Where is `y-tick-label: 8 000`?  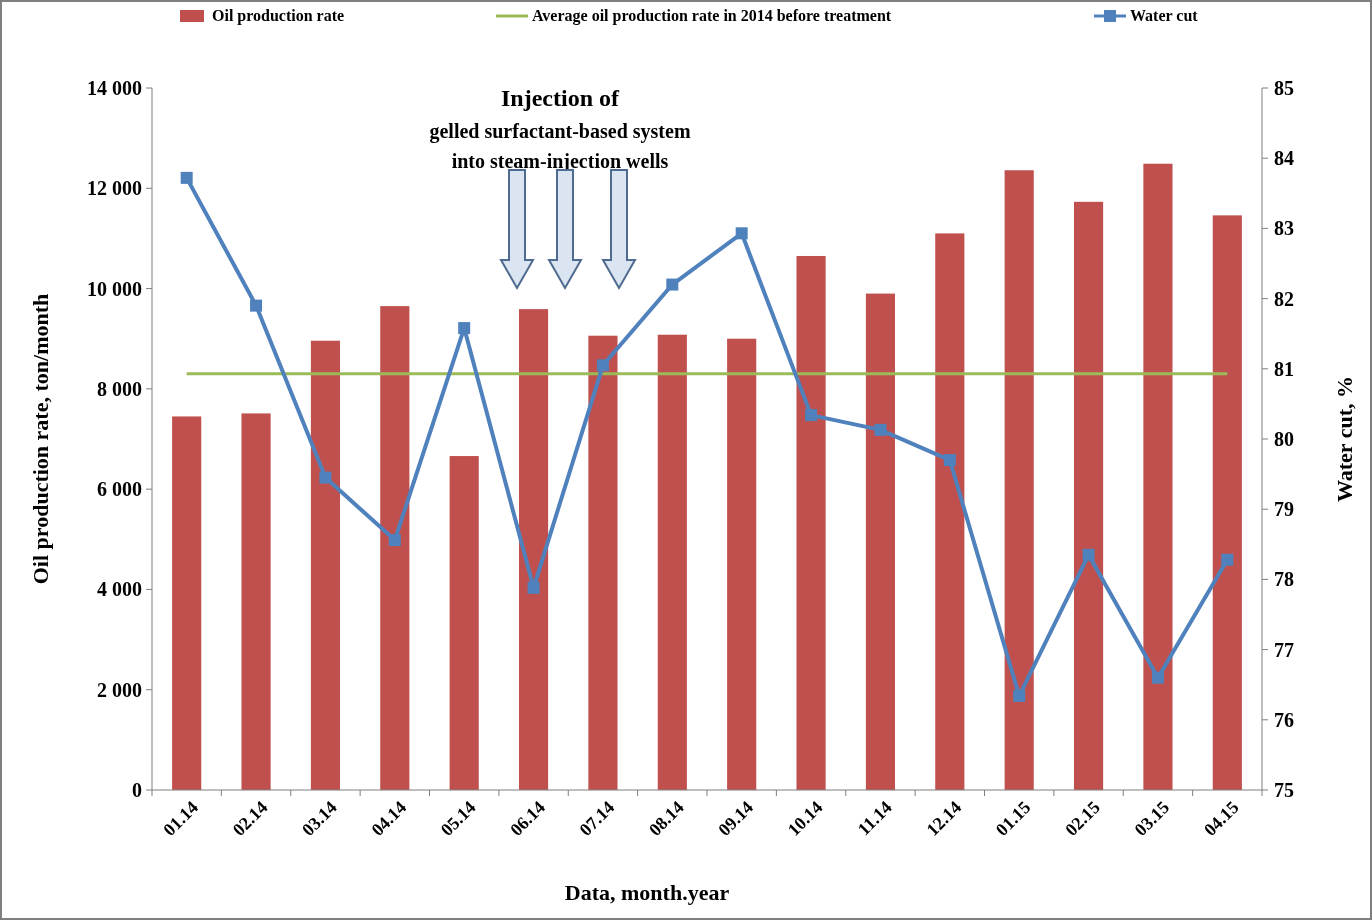
y-tick-label: 8 000 is located at coordinates (119, 388).